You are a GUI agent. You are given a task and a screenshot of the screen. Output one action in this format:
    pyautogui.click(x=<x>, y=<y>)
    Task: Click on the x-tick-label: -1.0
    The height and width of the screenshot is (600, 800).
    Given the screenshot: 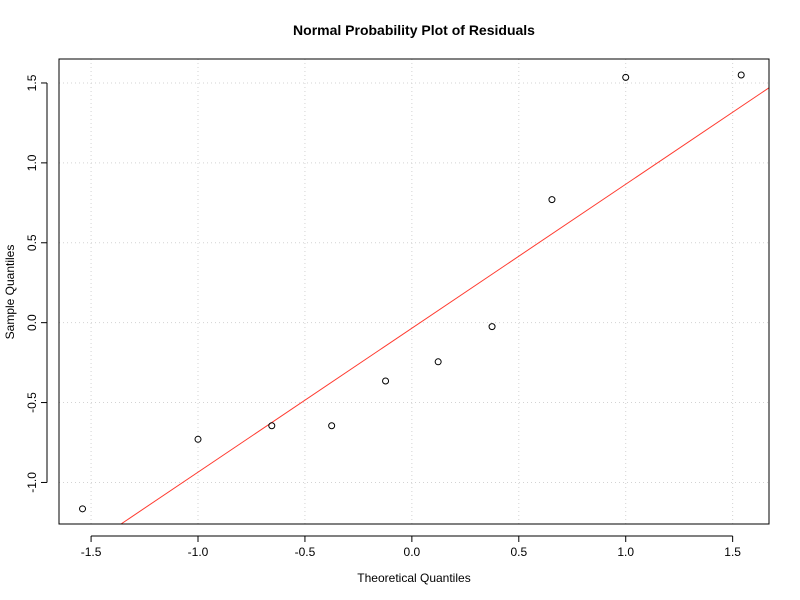 What is the action you would take?
    pyautogui.click(x=198, y=552)
    